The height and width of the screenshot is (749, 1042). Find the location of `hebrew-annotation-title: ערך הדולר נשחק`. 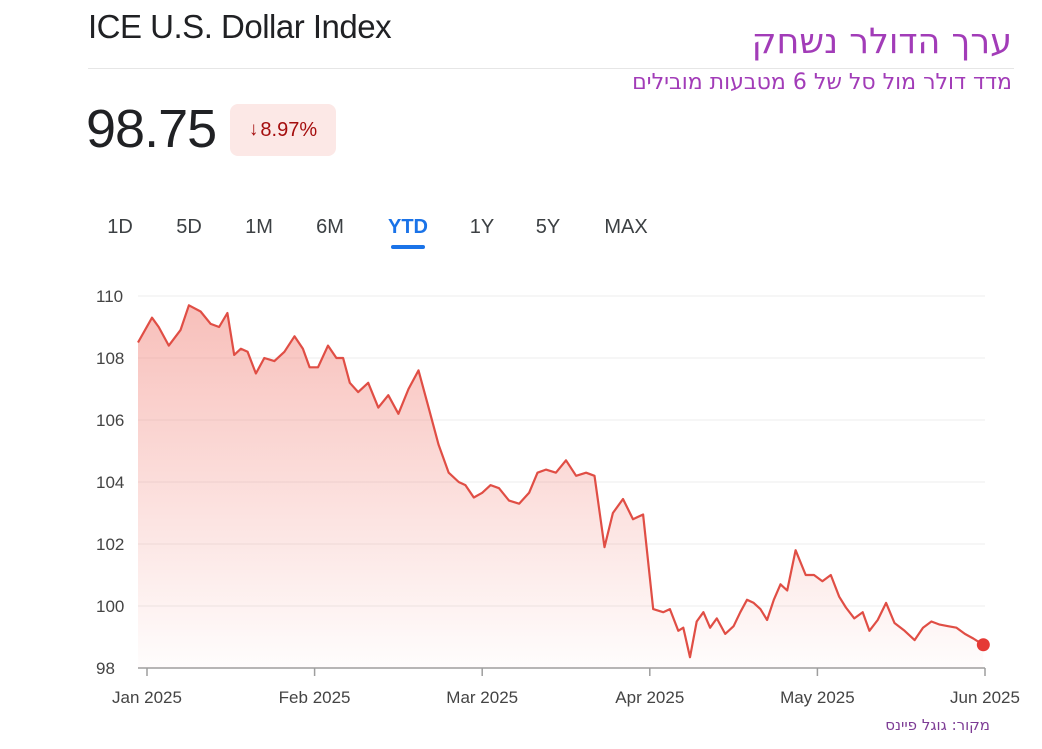

hebrew-annotation-title: ערך הדולר נשחק is located at coordinates (881, 42).